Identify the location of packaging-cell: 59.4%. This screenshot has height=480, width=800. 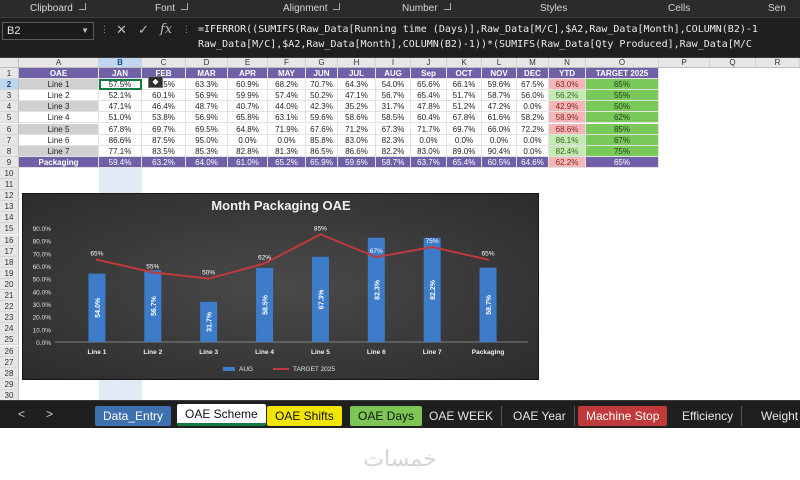
(120, 162).